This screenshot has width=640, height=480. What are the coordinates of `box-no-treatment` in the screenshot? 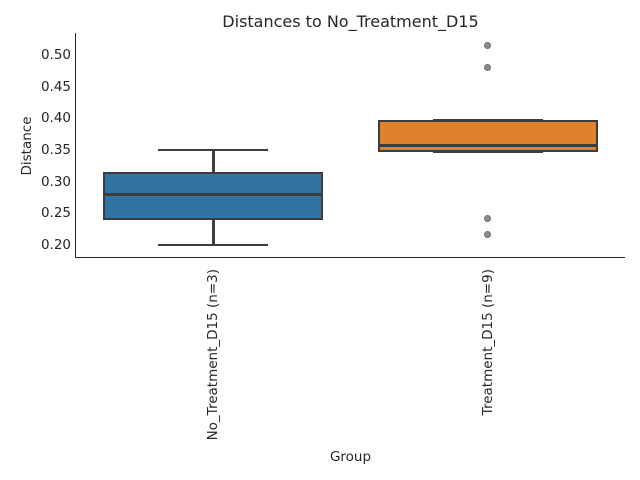 It's located at (213, 196).